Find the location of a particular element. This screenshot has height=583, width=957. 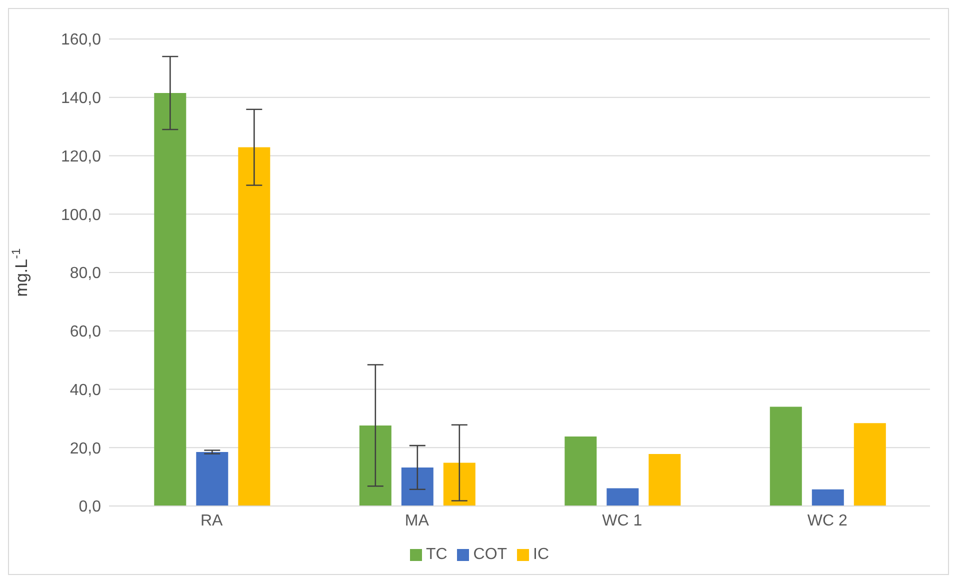

y-tick-label: 160,0 is located at coordinates (81, 40).